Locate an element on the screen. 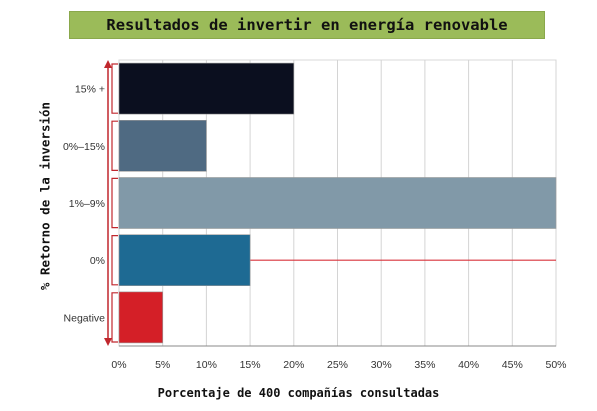  down-arrow-icon is located at coordinates (108, 342).